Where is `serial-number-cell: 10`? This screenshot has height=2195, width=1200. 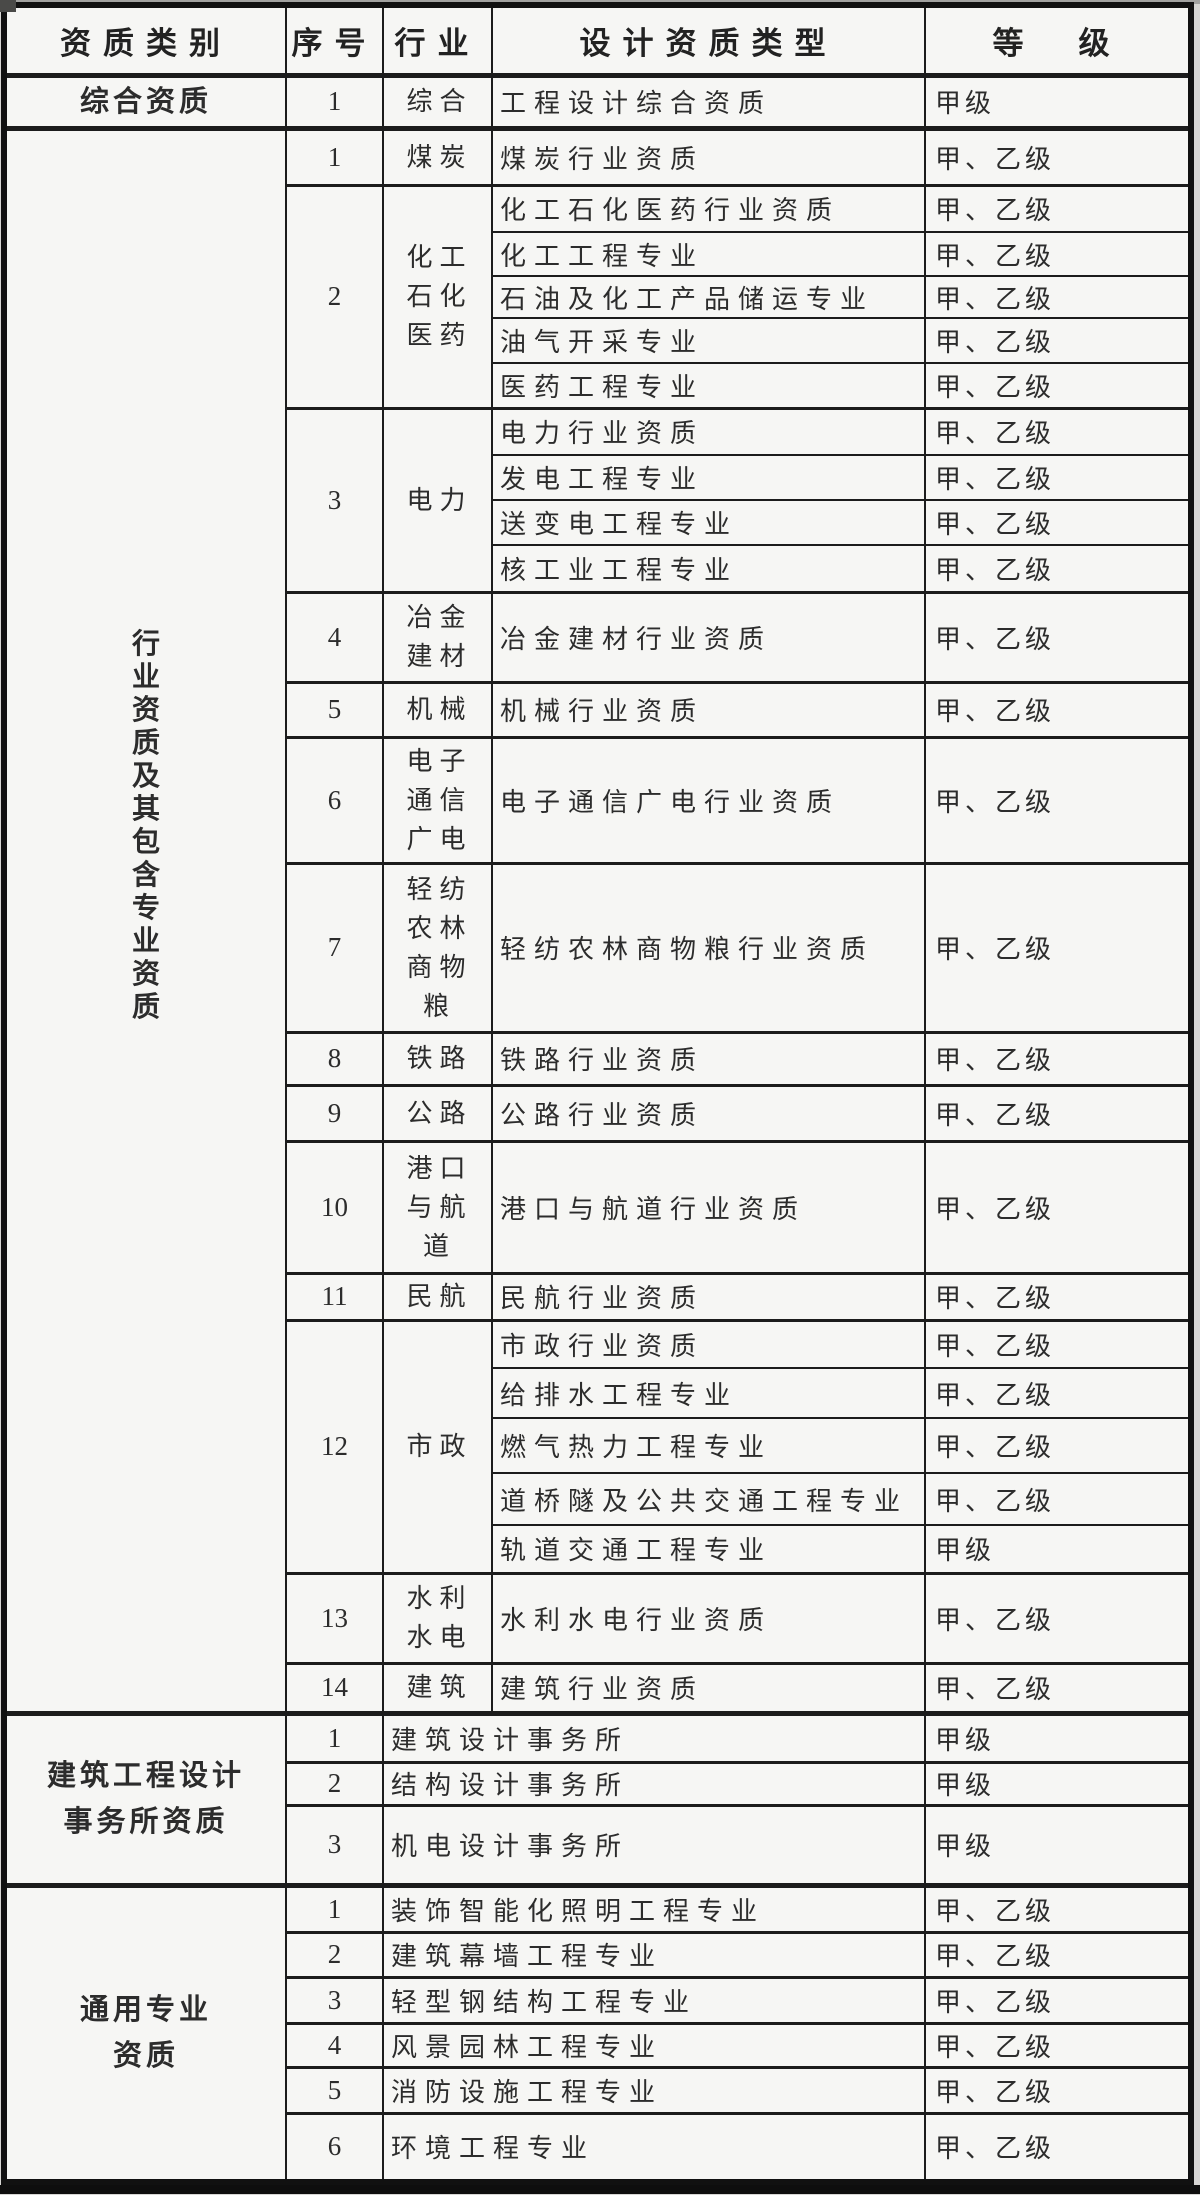
serial-number-cell: 10 is located at coordinates (334, 1206).